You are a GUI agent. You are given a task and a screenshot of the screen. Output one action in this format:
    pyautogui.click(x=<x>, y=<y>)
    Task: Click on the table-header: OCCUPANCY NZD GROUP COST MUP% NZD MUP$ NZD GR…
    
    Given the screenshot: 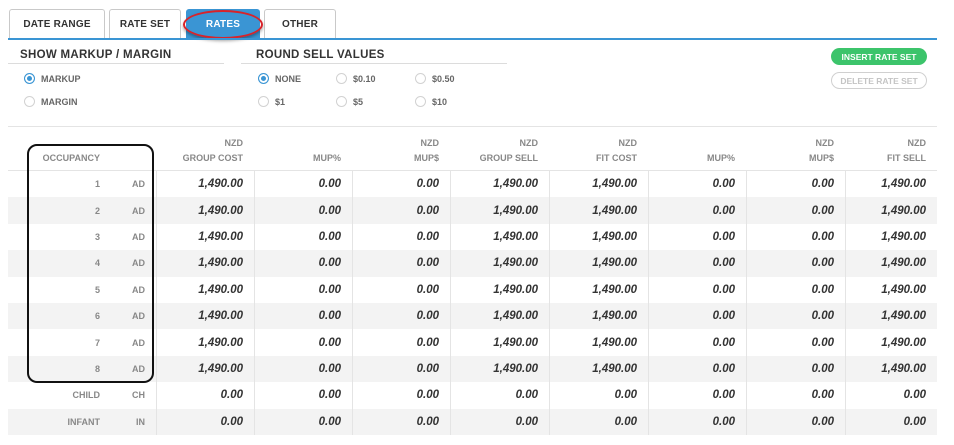 What is the action you would take?
    pyautogui.click(x=472, y=149)
    